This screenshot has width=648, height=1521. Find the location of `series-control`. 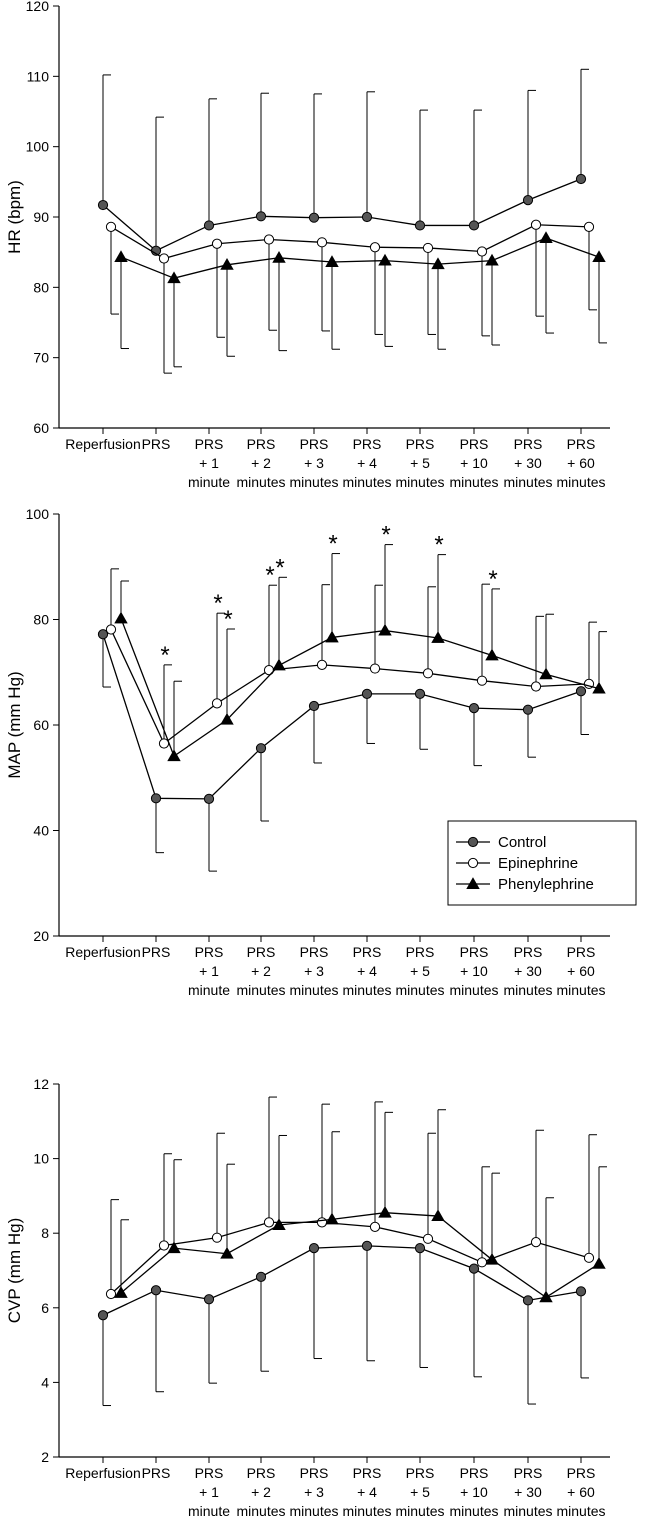

series-control is located at coordinates (343, 1323).